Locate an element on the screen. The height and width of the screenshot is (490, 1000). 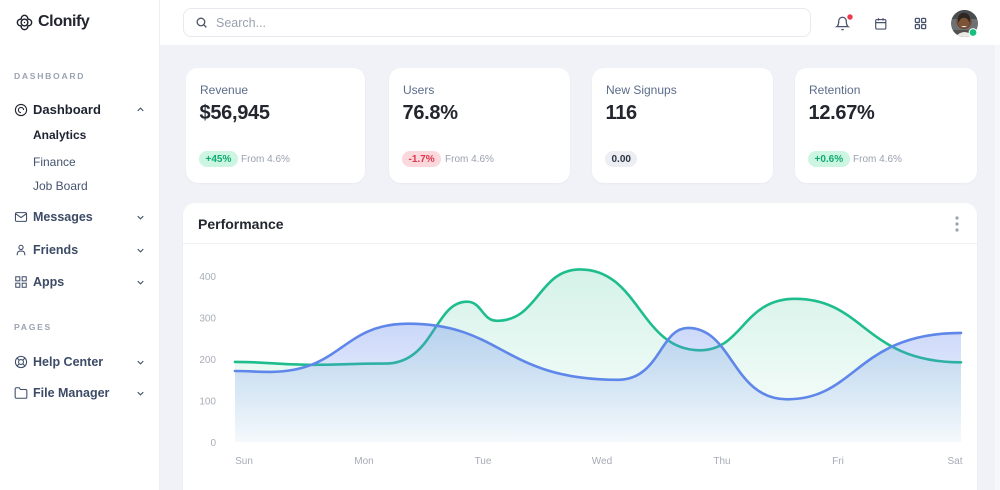
svg-text: Mon is located at coordinates (363, 461).